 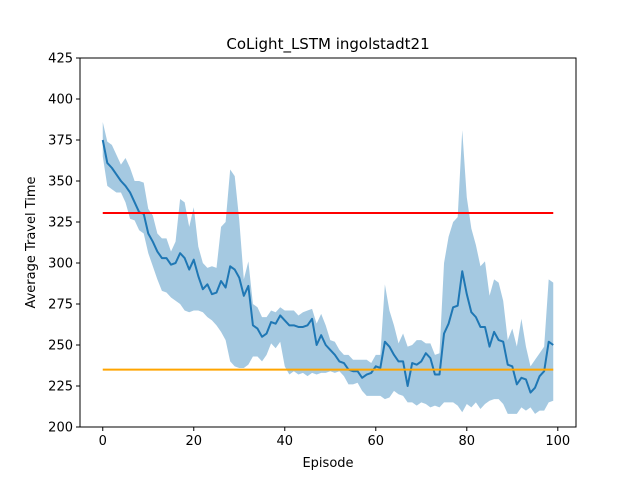 What do you see at coordinates (60, 100) in the screenshot?
I see `y-tick-label: 400` at bounding box center [60, 100].